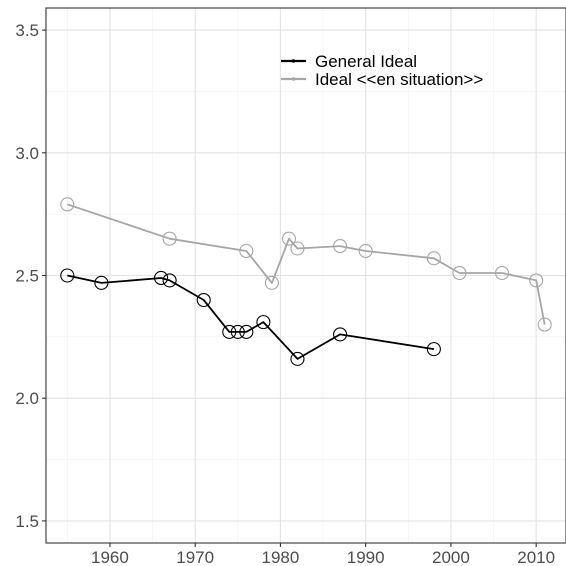  I want to click on x-tick-label: 1960, so click(110, 557).